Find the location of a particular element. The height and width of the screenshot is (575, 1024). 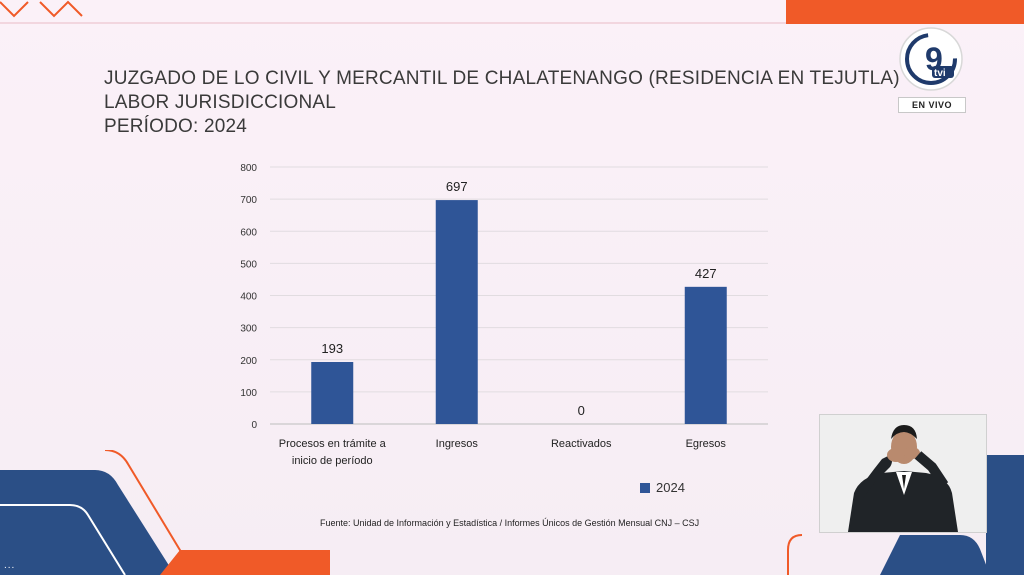

y-tick-label-400: 400 is located at coordinates (248, 297).